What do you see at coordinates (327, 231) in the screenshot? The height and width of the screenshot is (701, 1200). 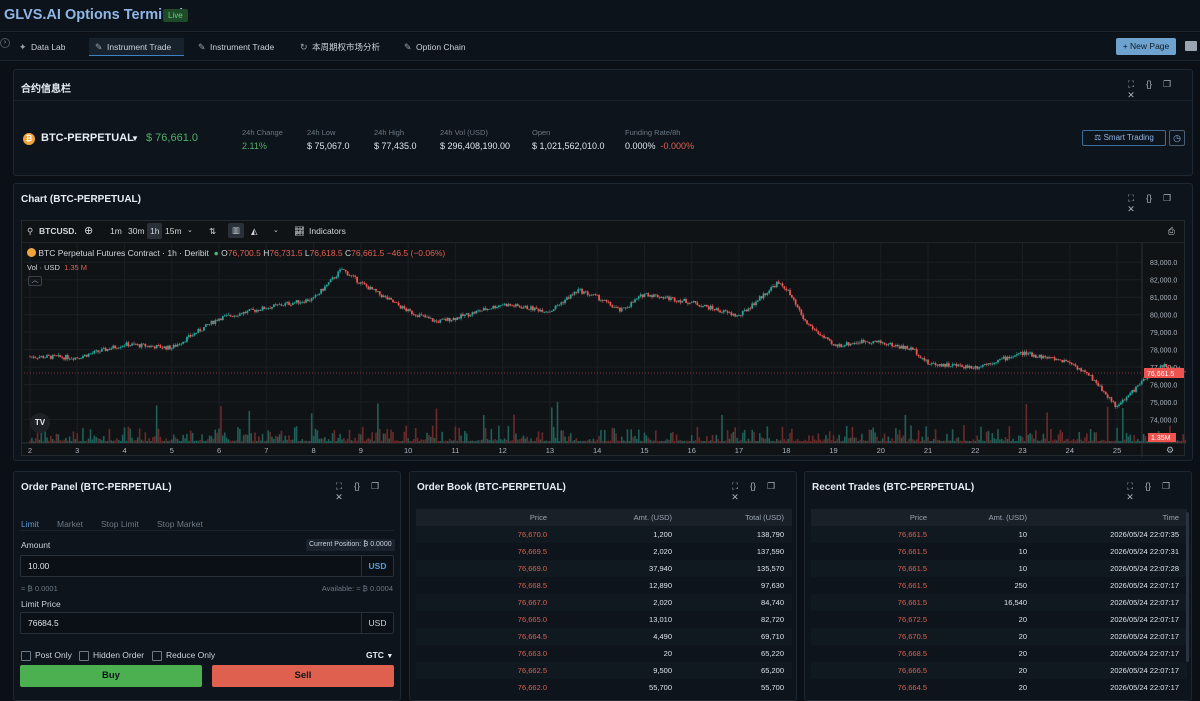 I see `indicators-button: Indicators` at bounding box center [327, 231].